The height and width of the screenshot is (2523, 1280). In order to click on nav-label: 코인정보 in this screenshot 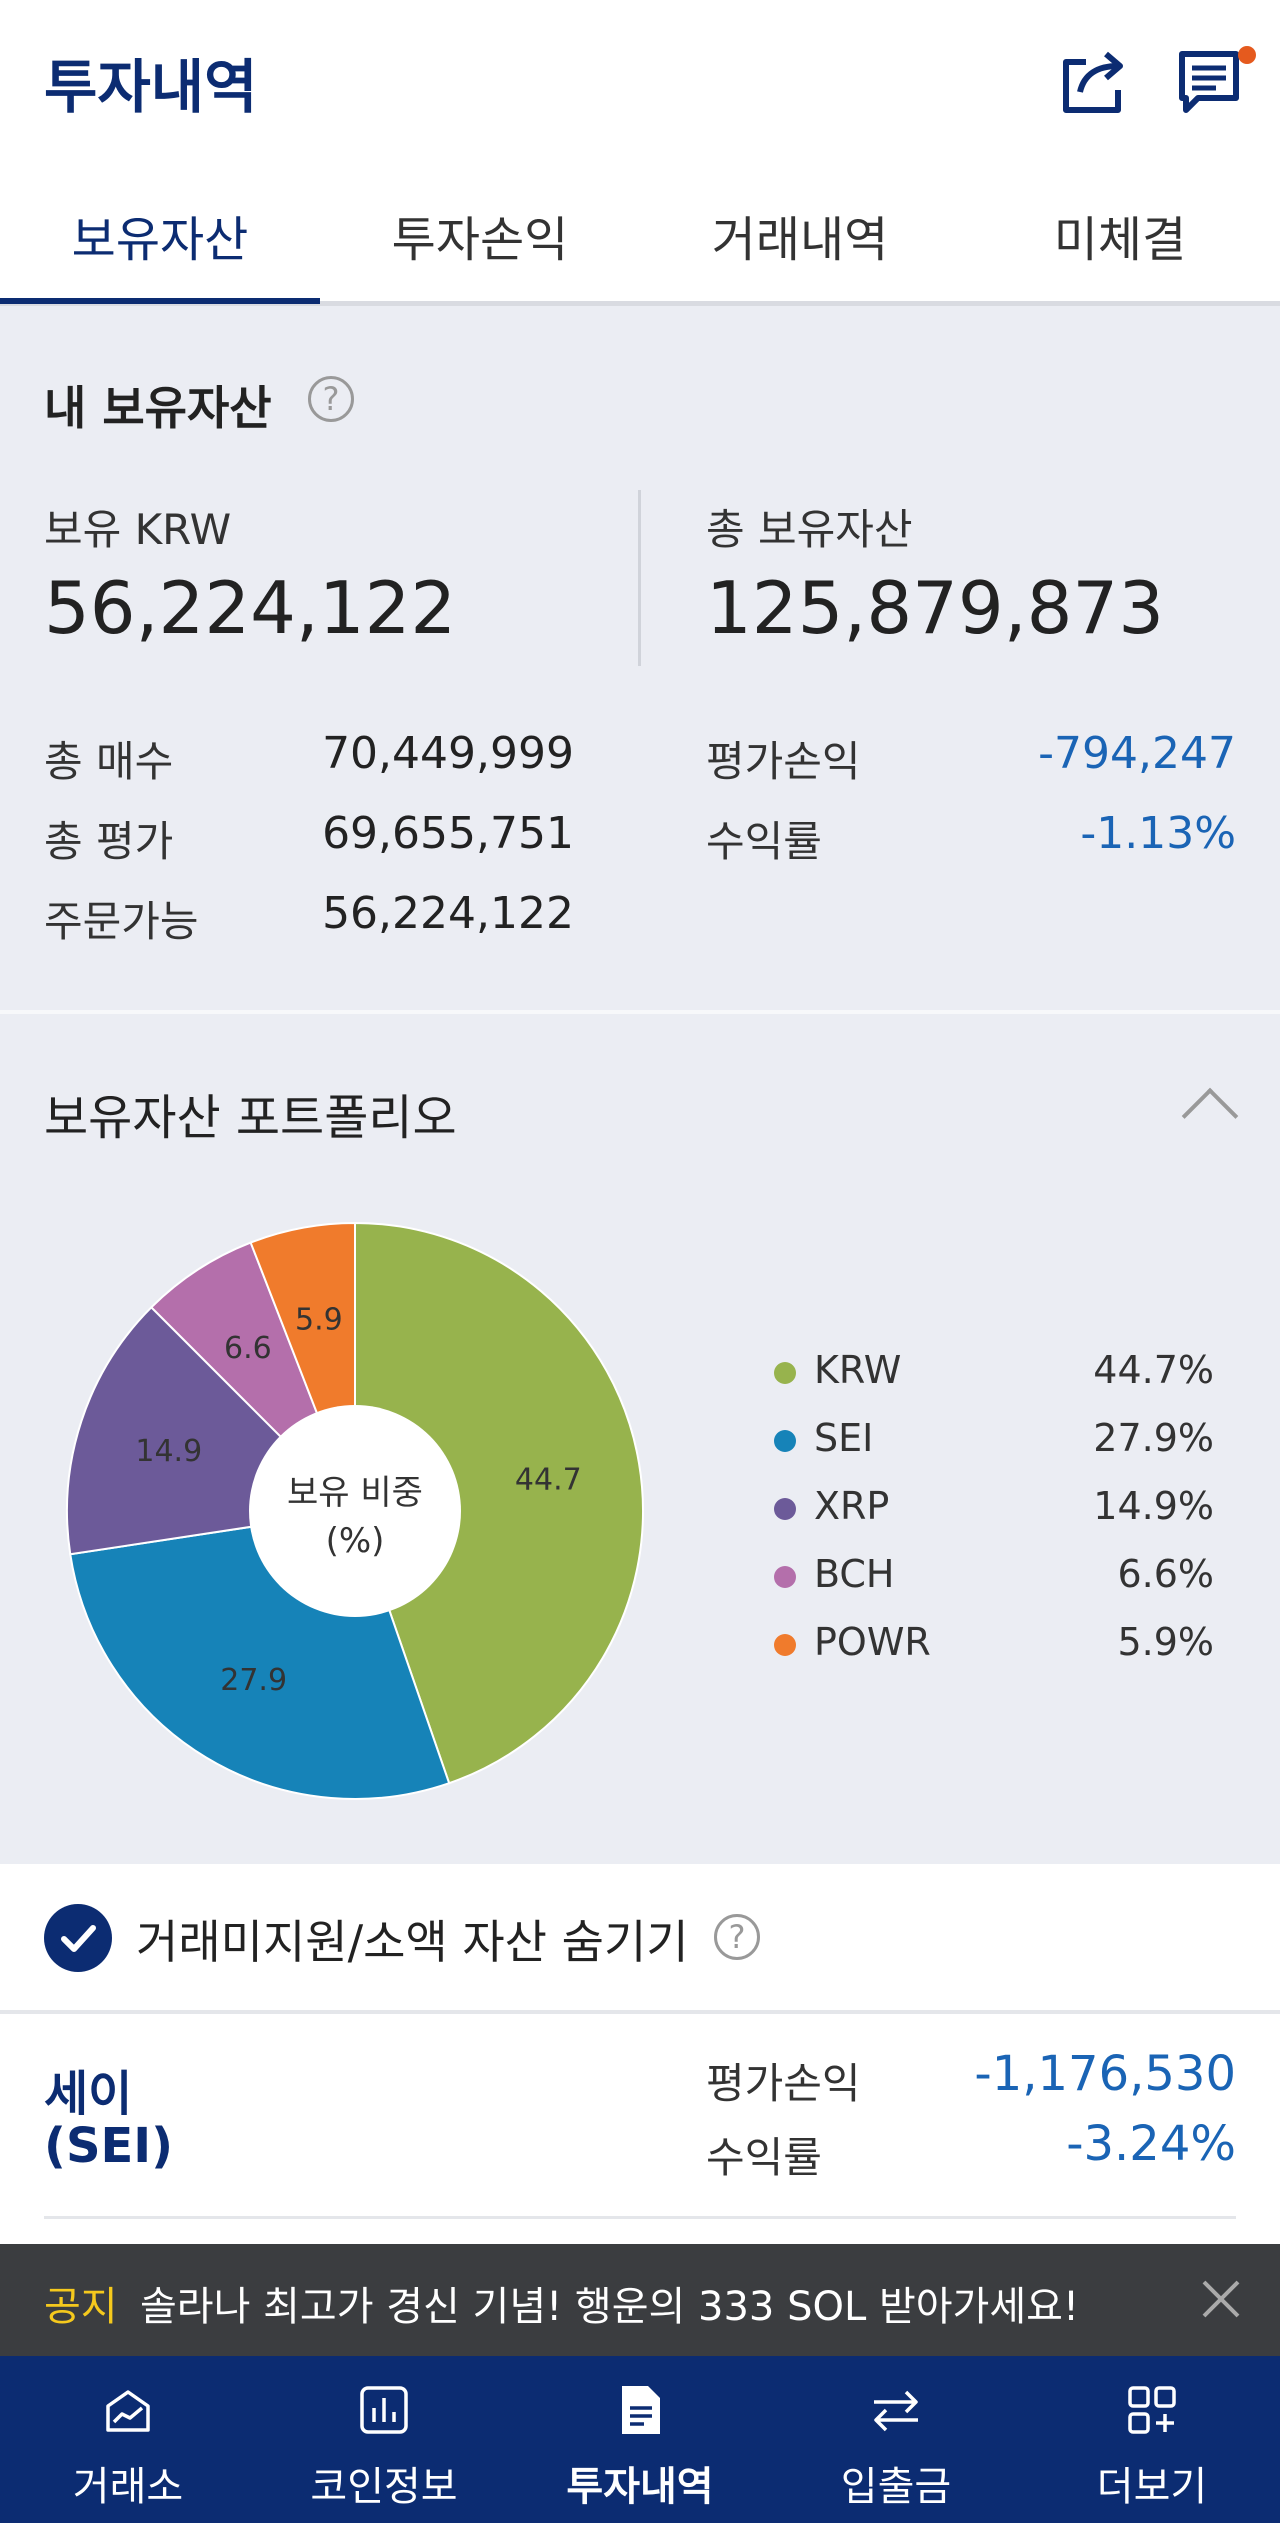, I will do `click(384, 2487)`.